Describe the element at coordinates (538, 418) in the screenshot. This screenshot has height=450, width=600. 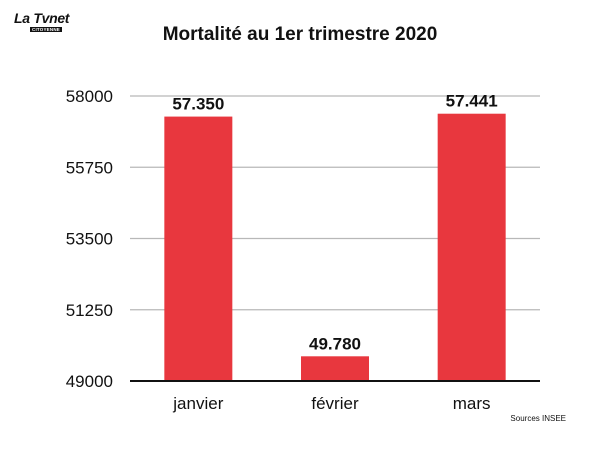
I see `source-note: Sources INSEE` at that location.